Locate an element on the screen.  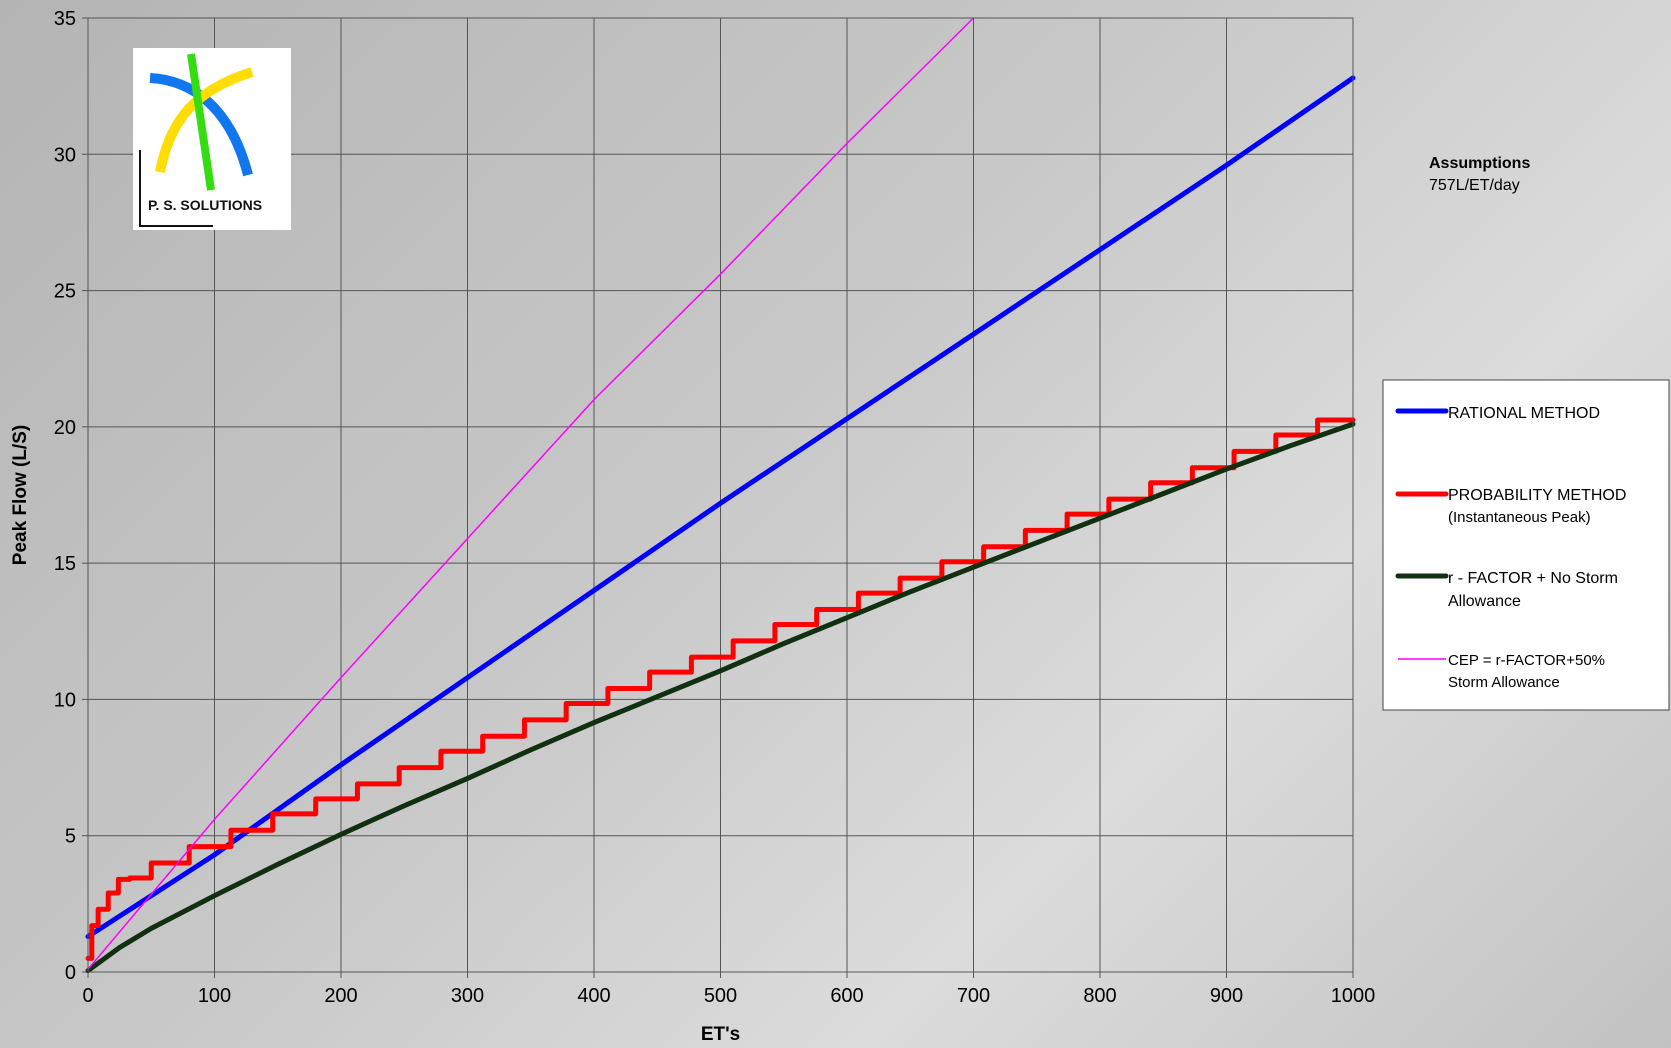
y-tick-label: 5 is located at coordinates (70, 837).